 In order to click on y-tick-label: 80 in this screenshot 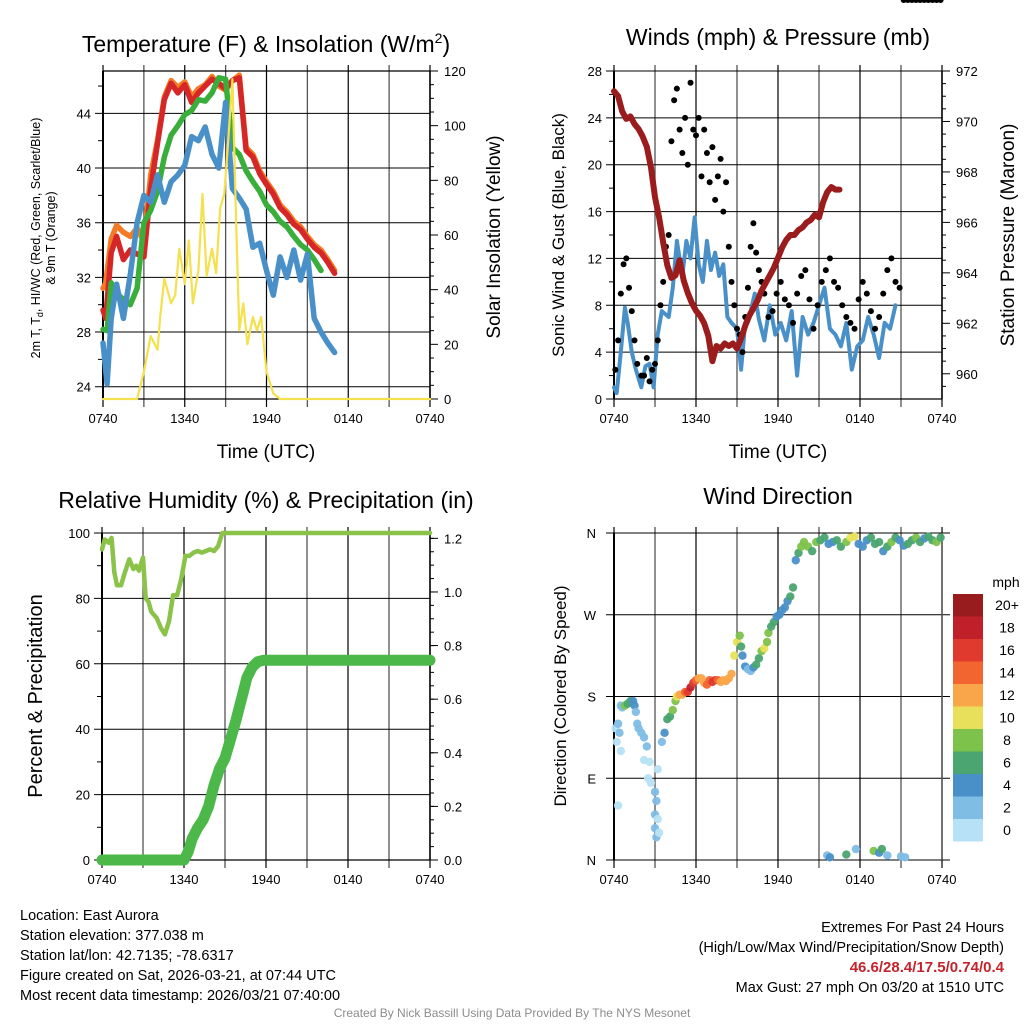, I will do `click(83, 598)`.